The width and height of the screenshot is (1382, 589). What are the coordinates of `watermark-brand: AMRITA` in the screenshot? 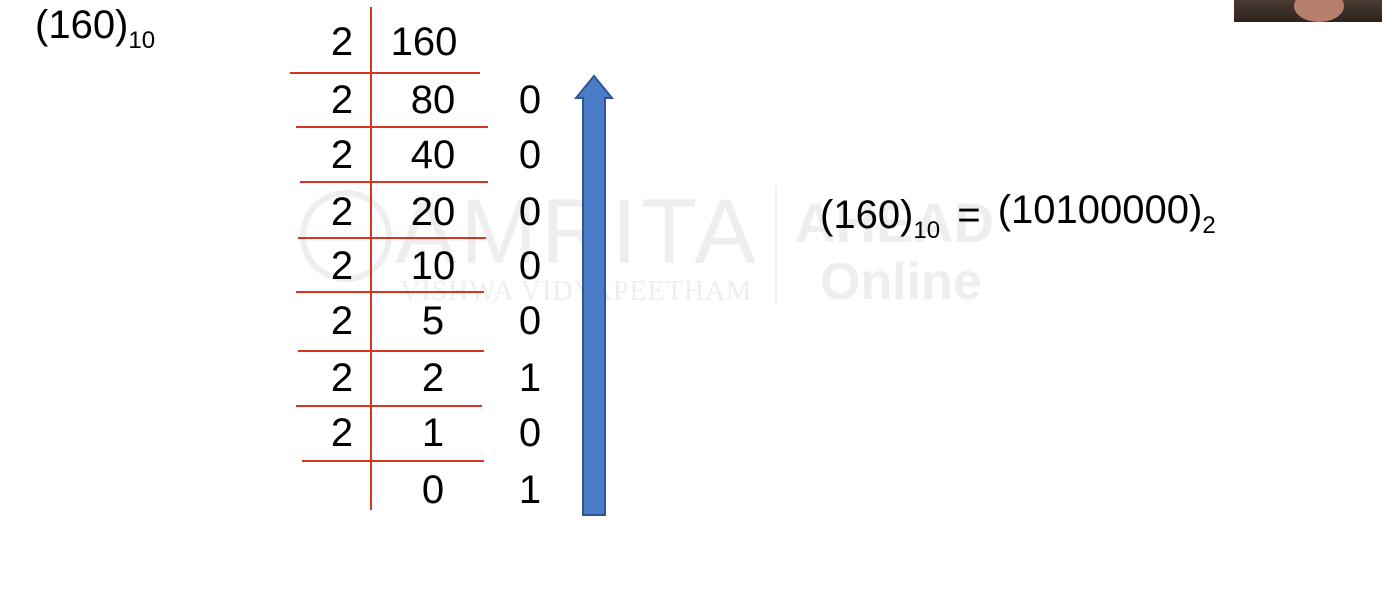 It's located at (577, 232).